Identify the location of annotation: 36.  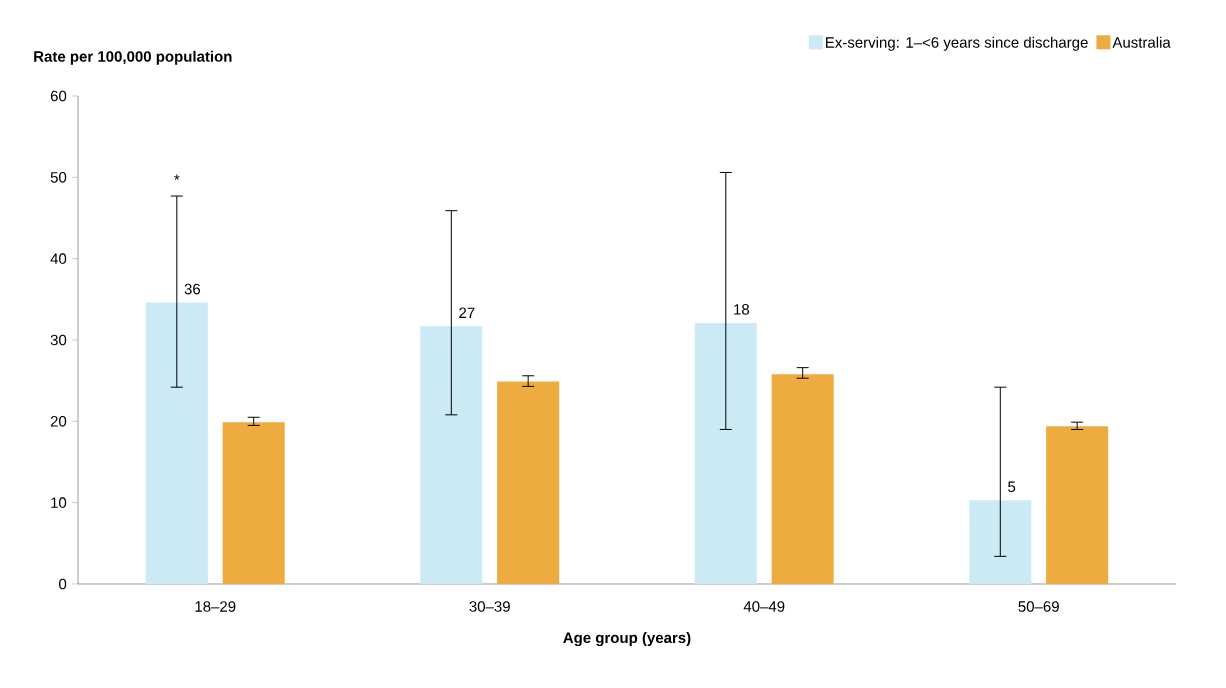
(192, 289).